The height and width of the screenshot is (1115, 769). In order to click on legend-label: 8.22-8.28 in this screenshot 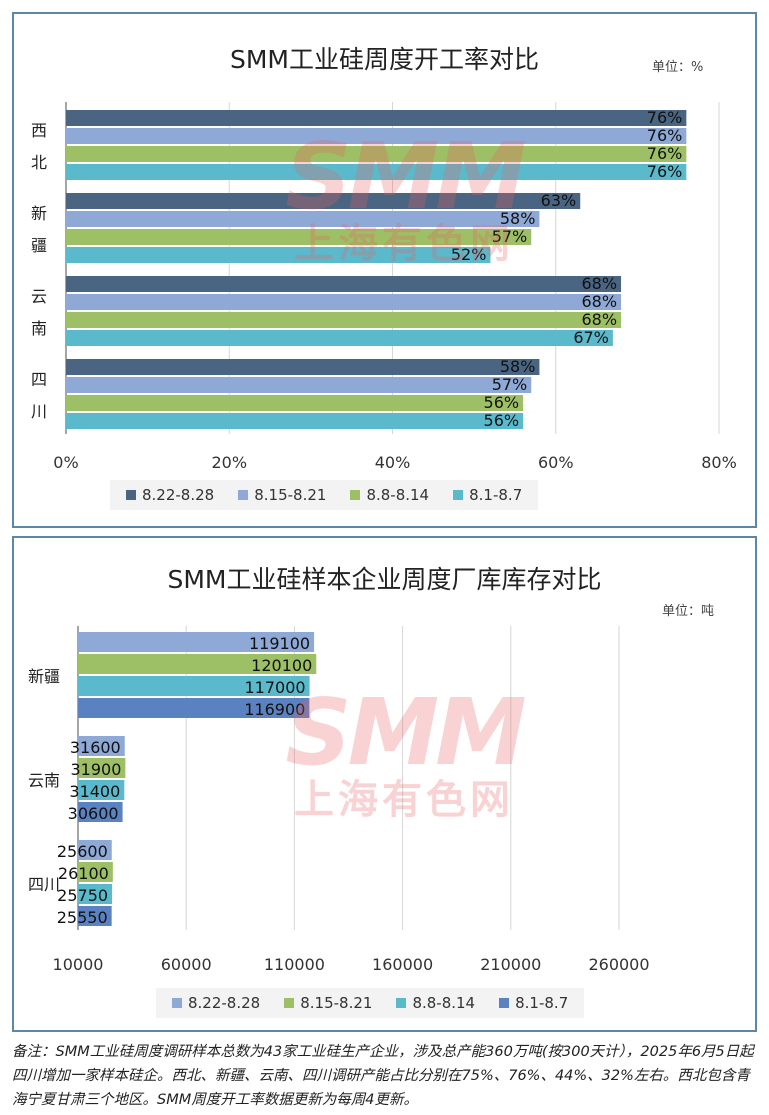, I will do `click(178, 495)`.